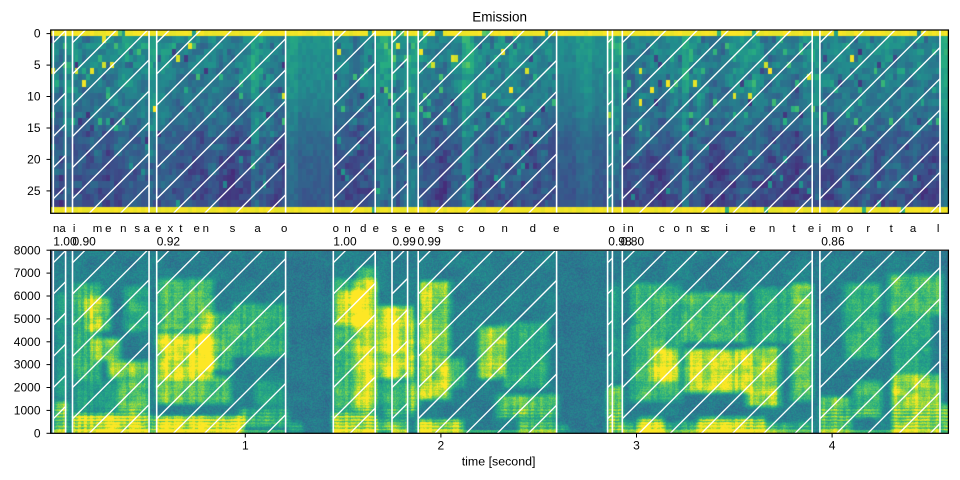 The image size is (960, 480). Describe the element at coordinates (34, 97) in the screenshot. I see `svg-text: 10` at that location.